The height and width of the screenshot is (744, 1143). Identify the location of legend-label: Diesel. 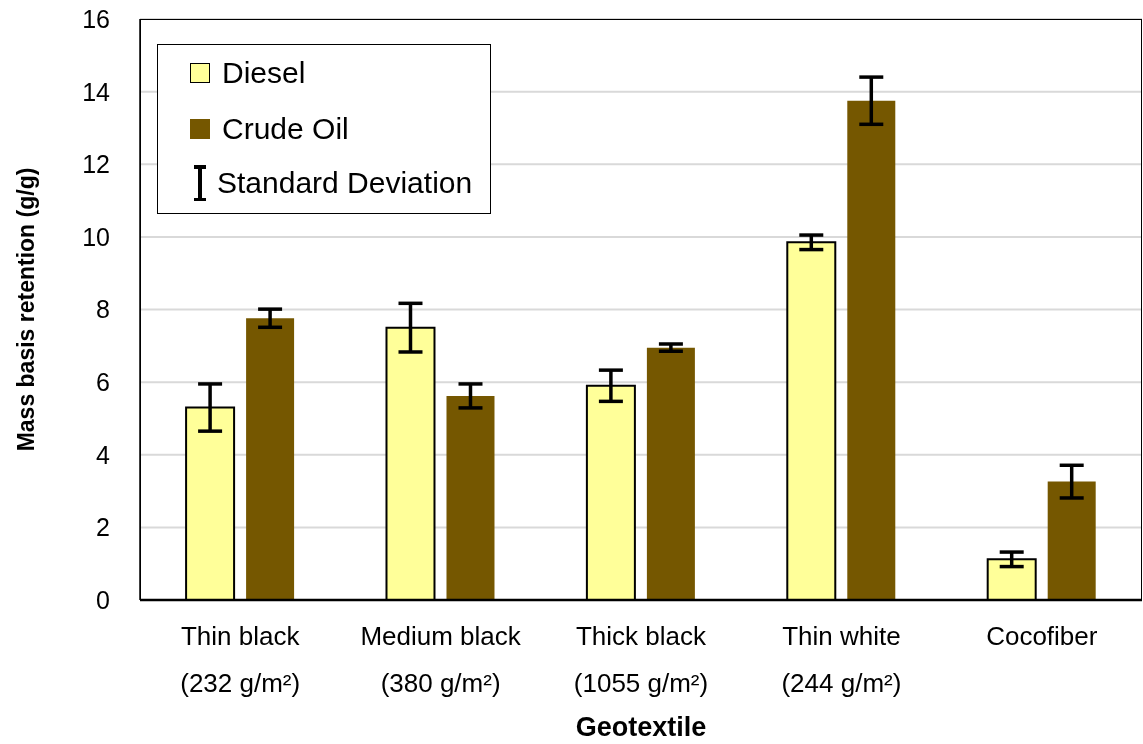
(264, 73).